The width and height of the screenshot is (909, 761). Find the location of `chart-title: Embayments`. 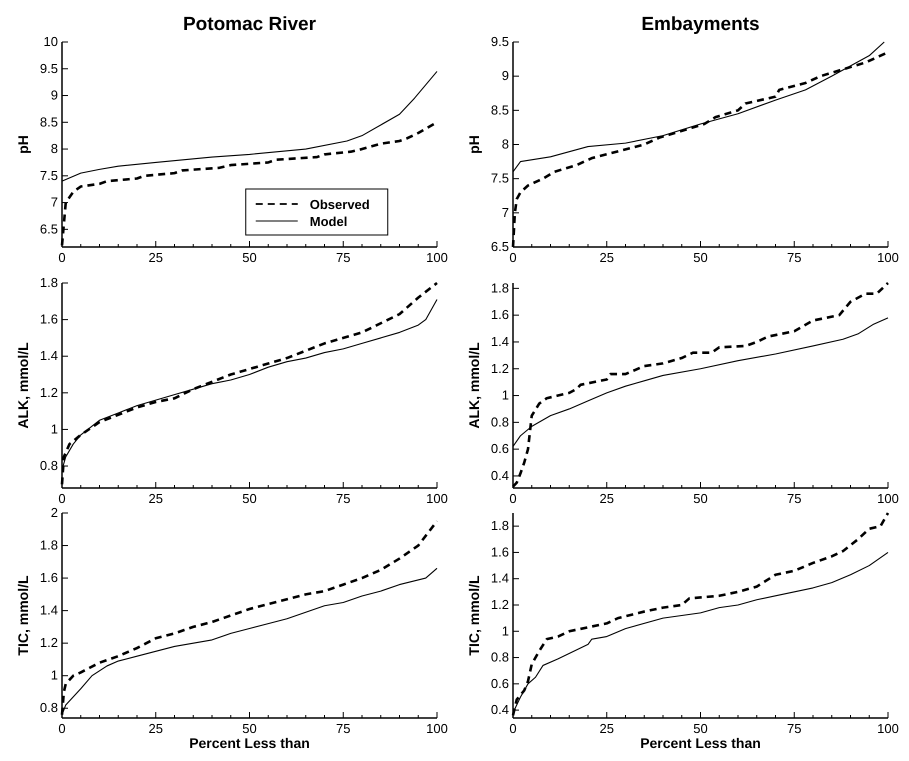

chart-title: Embayments is located at coordinates (700, 24).